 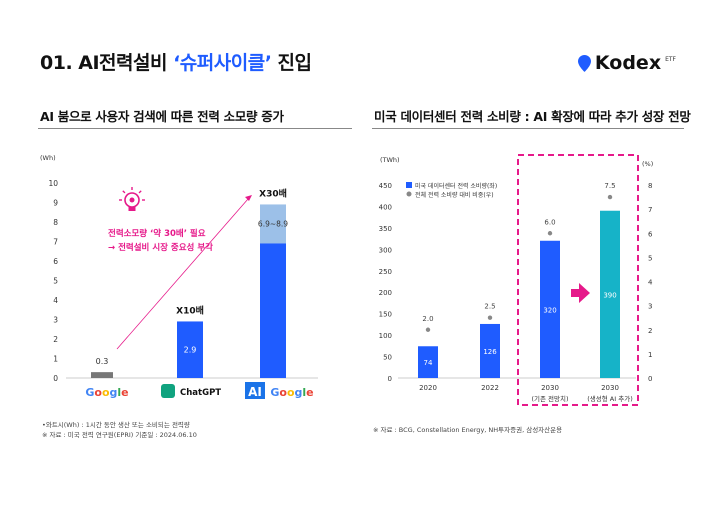 What do you see at coordinates (106, 392) in the screenshot?
I see `google-logo: Google` at bounding box center [106, 392].